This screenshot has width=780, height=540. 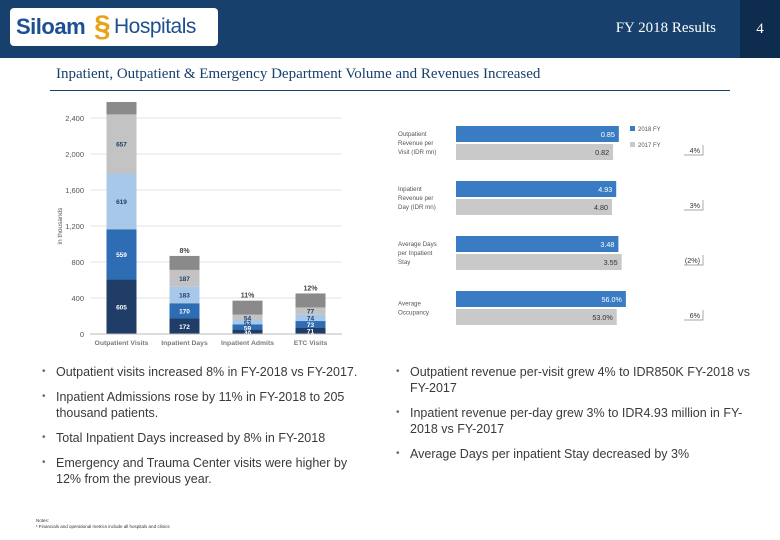 What do you see at coordinates (608, 134) in the screenshot?
I see `value-label-2018: 0.85` at bounding box center [608, 134].